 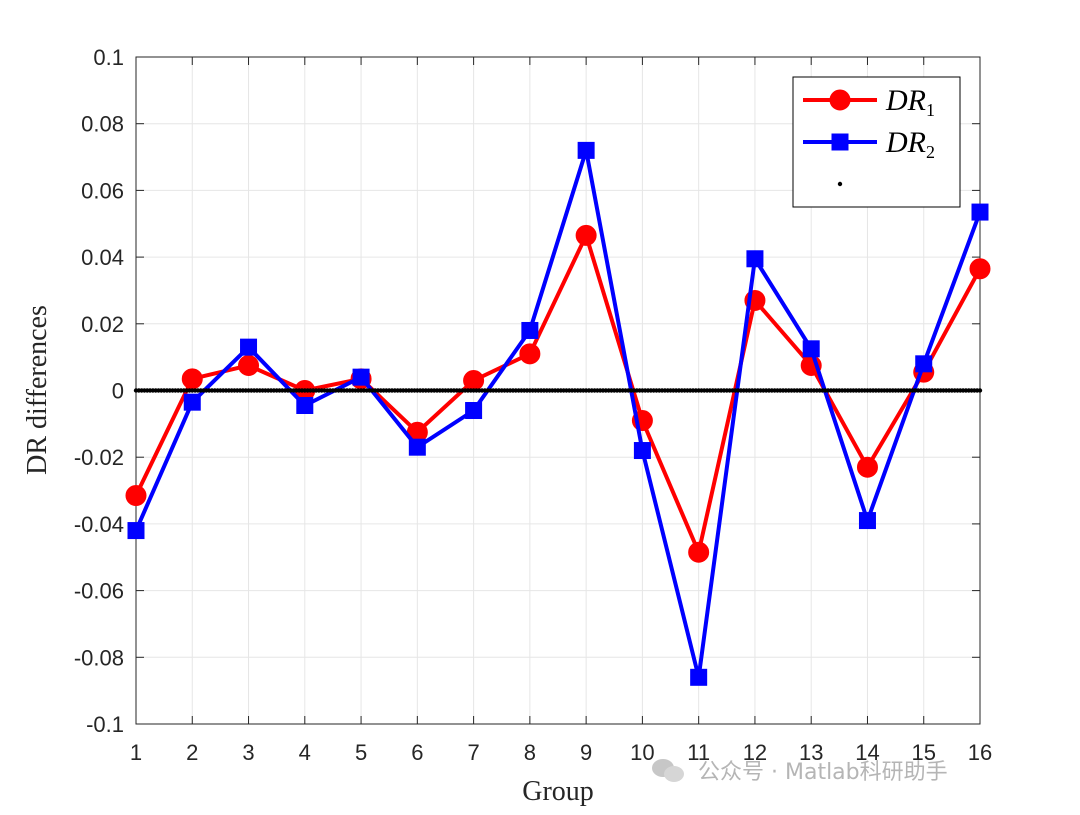 What do you see at coordinates (869, 102) in the screenshot?
I see `legend-entry-1: DR1` at bounding box center [869, 102].